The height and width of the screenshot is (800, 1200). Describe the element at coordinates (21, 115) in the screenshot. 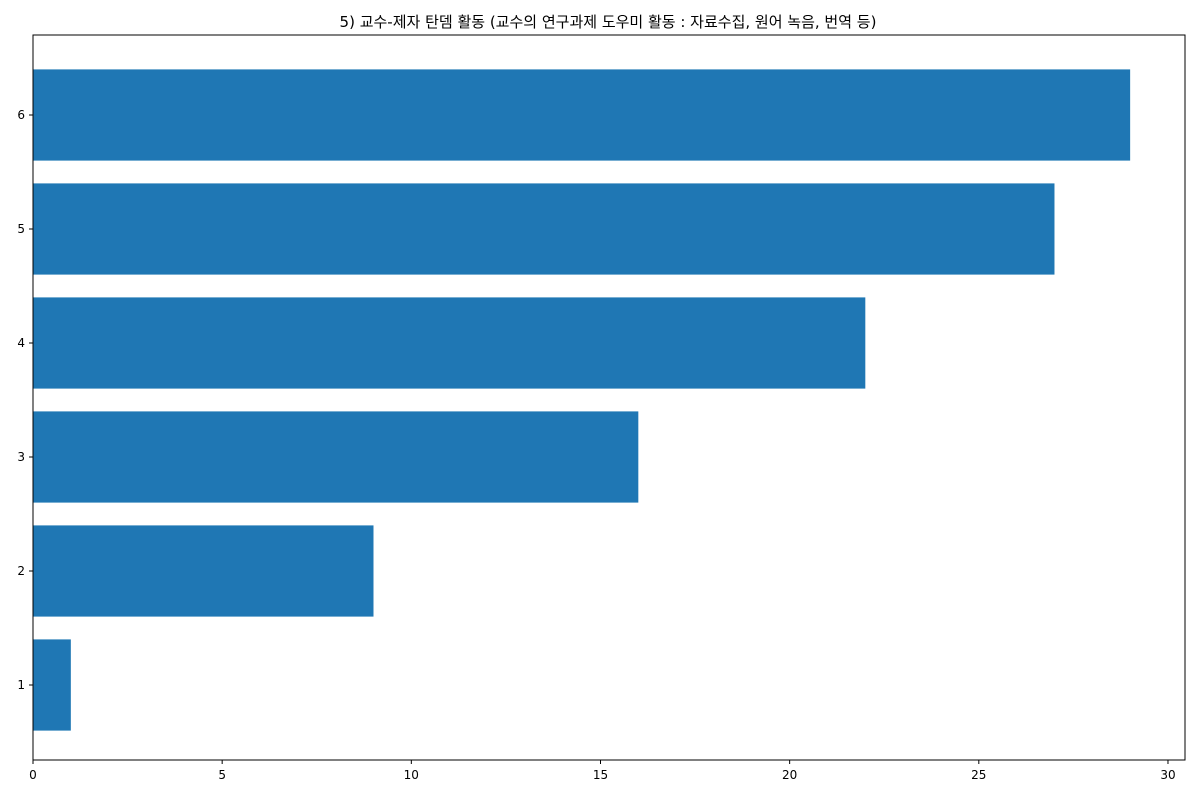

I see `y-tick-label-6: 6` at that location.